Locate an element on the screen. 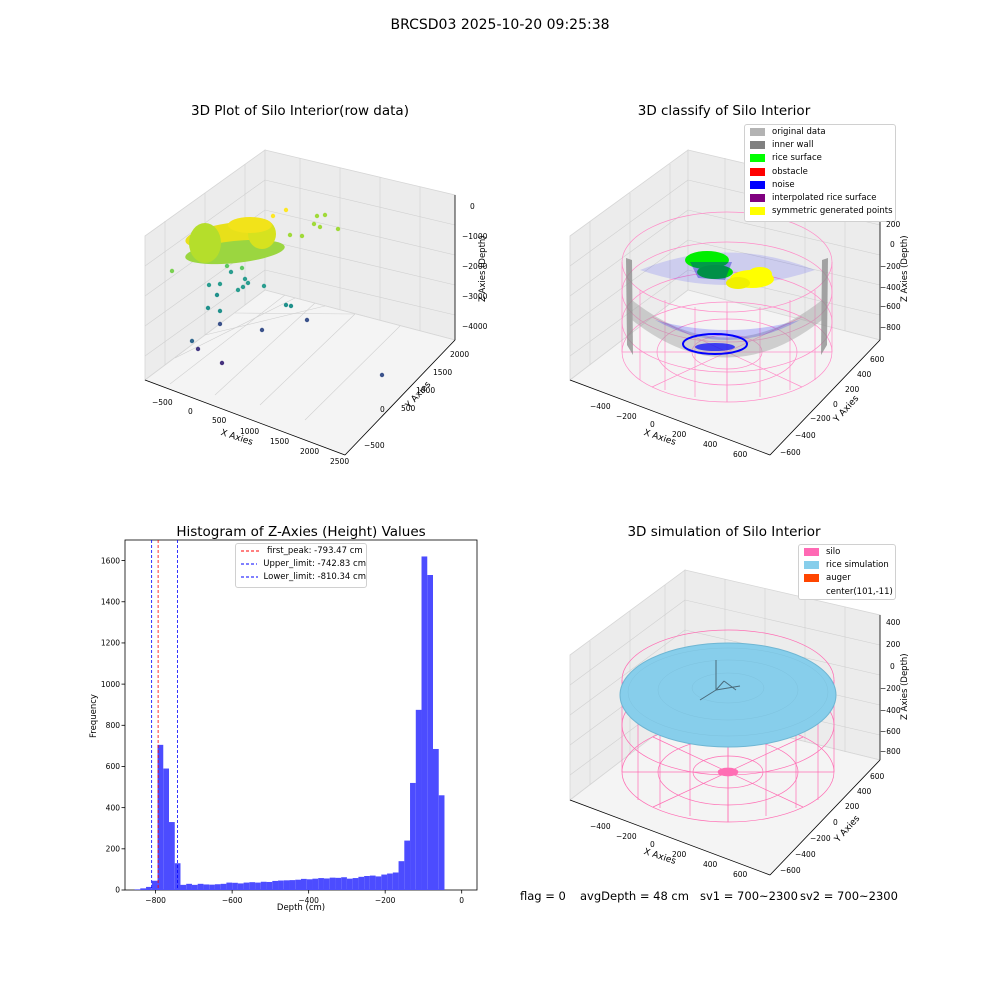  legend-item-noise: noise is located at coordinates (820, 184).